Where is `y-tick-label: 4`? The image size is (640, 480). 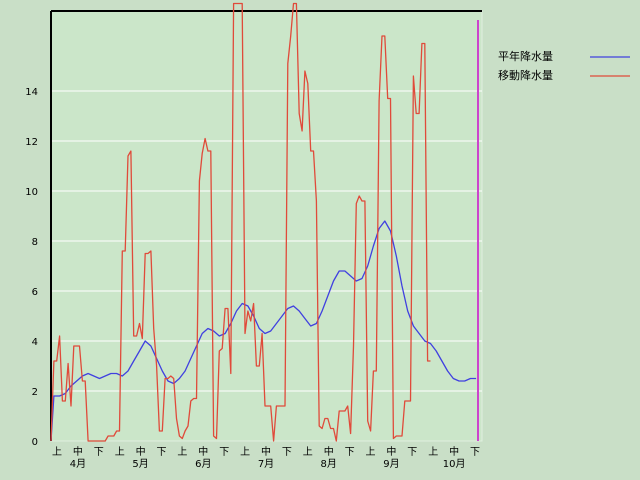 y-tick-label: 4 is located at coordinates (35, 342).